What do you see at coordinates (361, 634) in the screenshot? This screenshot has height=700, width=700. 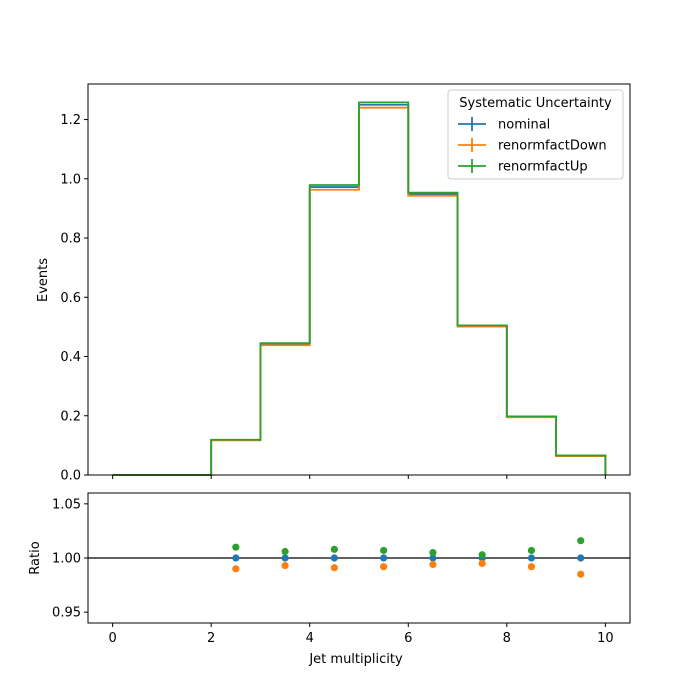 I see `ratio-x-axis-ticks: 0 2 4 6 8 10` at bounding box center [361, 634].